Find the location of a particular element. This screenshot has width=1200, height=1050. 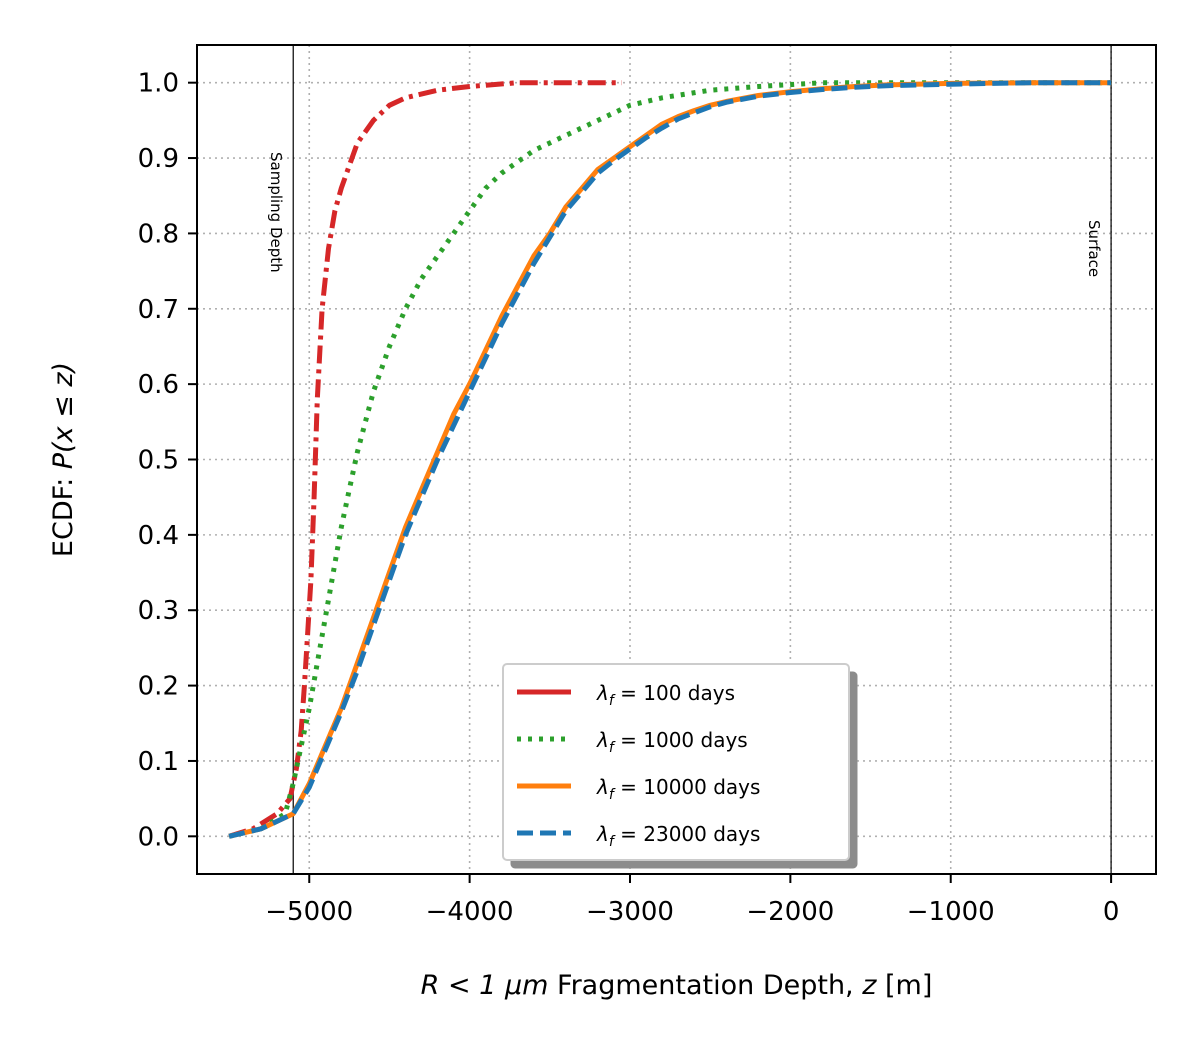

x-ticks: −5000 −4000 −3000 −2000 −1000 0 is located at coordinates (692, 900).